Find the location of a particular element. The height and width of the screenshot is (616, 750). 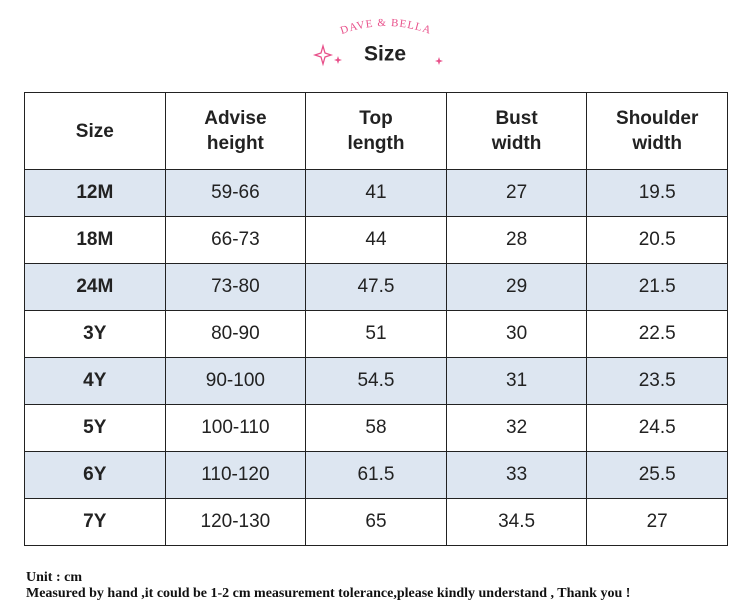

table-row: 3Y 80-90 51 30 22.5 is located at coordinates (376, 334).